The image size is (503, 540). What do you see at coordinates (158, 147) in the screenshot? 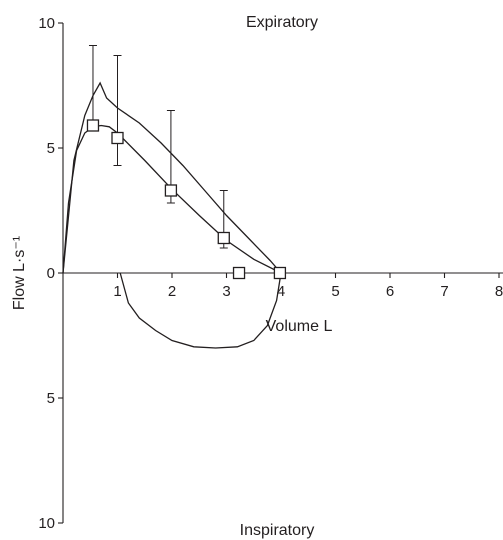
I see `error-bars` at bounding box center [158, 147].